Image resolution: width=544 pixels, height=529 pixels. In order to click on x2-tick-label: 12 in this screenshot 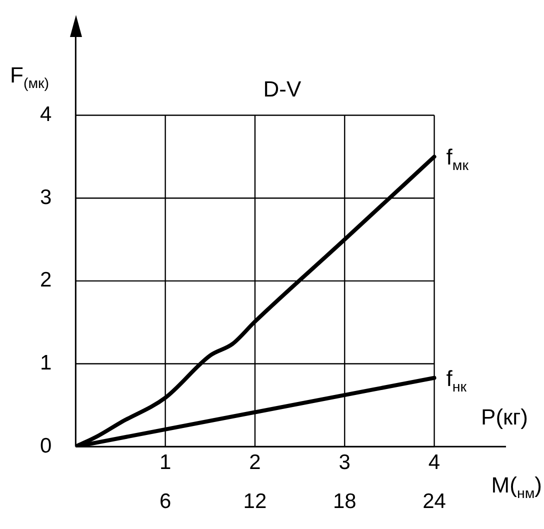, I will do `click(255, 502)`.